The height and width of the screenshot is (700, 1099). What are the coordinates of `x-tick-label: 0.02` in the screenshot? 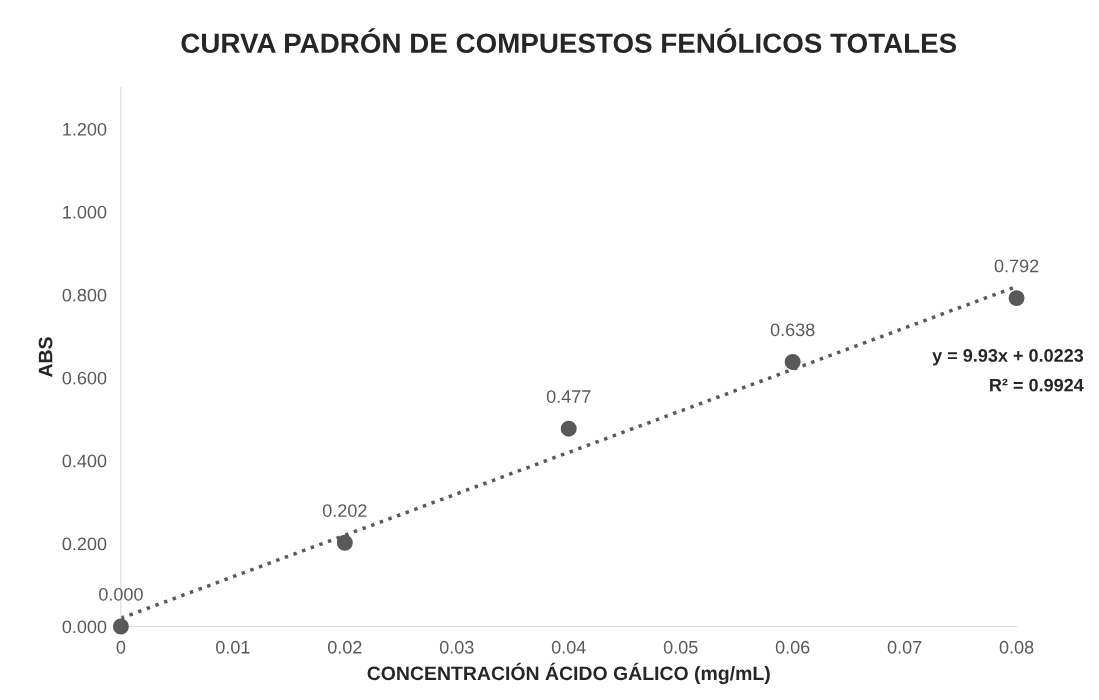 It's located at (344, 647).